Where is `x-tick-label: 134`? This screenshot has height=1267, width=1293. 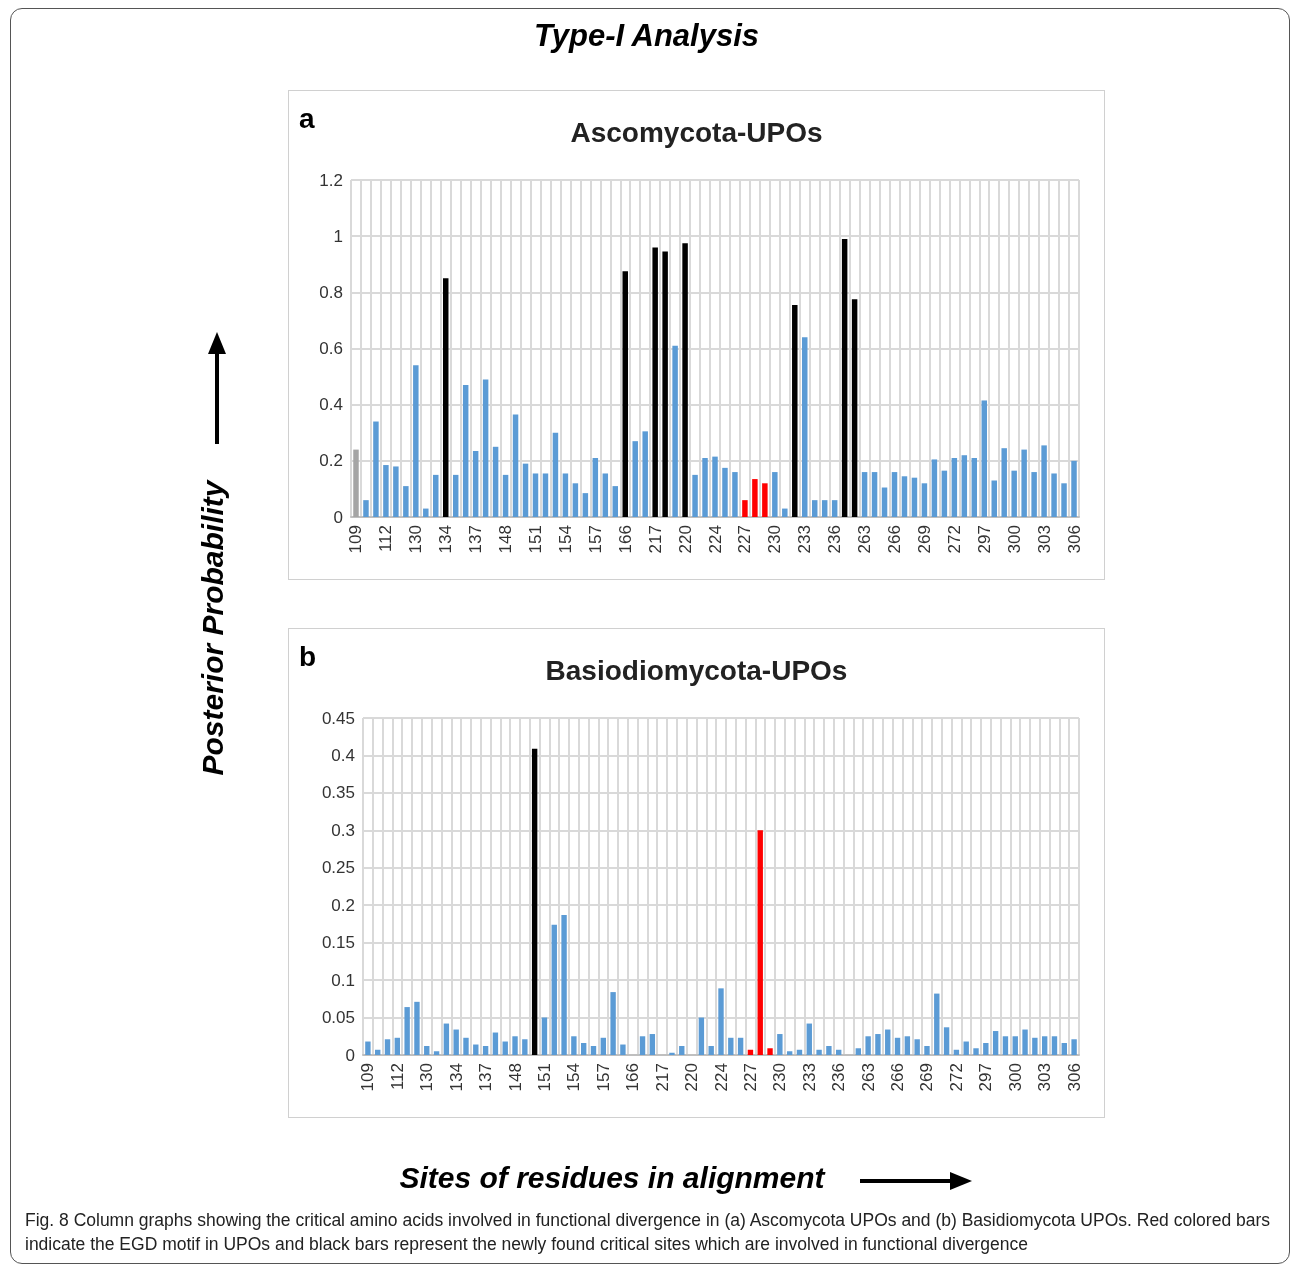 x-tick-label: 134 is located at coordinates (456, 1077).